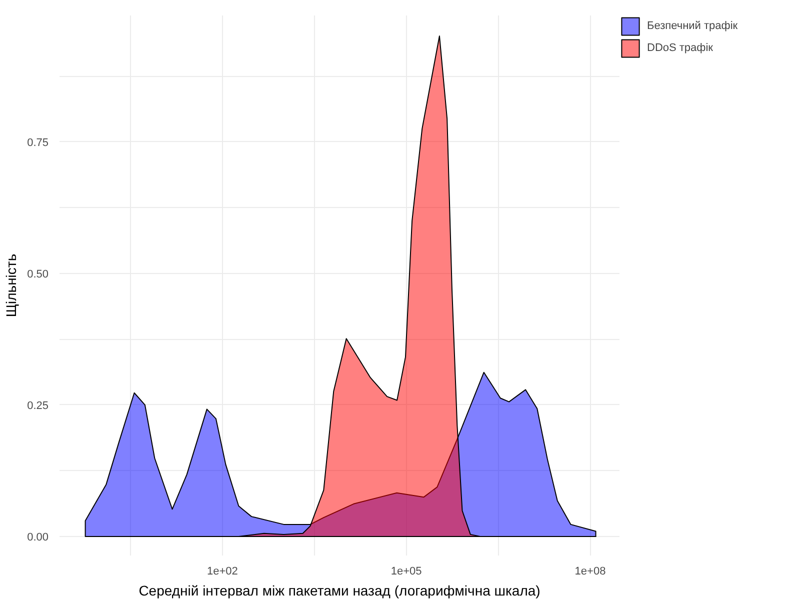 The image size is (809, 612). What do you see at coordinates (38, 406) in the screenshot?
I see `y-tick-label: 0.25` at bounding box center [38, 406].